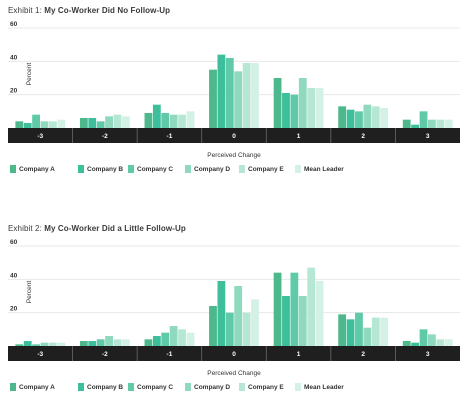 The height and width of the screenshot is (400, 466). I want to click on exhibit-2-legend-label-mean-leader: Mean Leader, so click(324, 387).